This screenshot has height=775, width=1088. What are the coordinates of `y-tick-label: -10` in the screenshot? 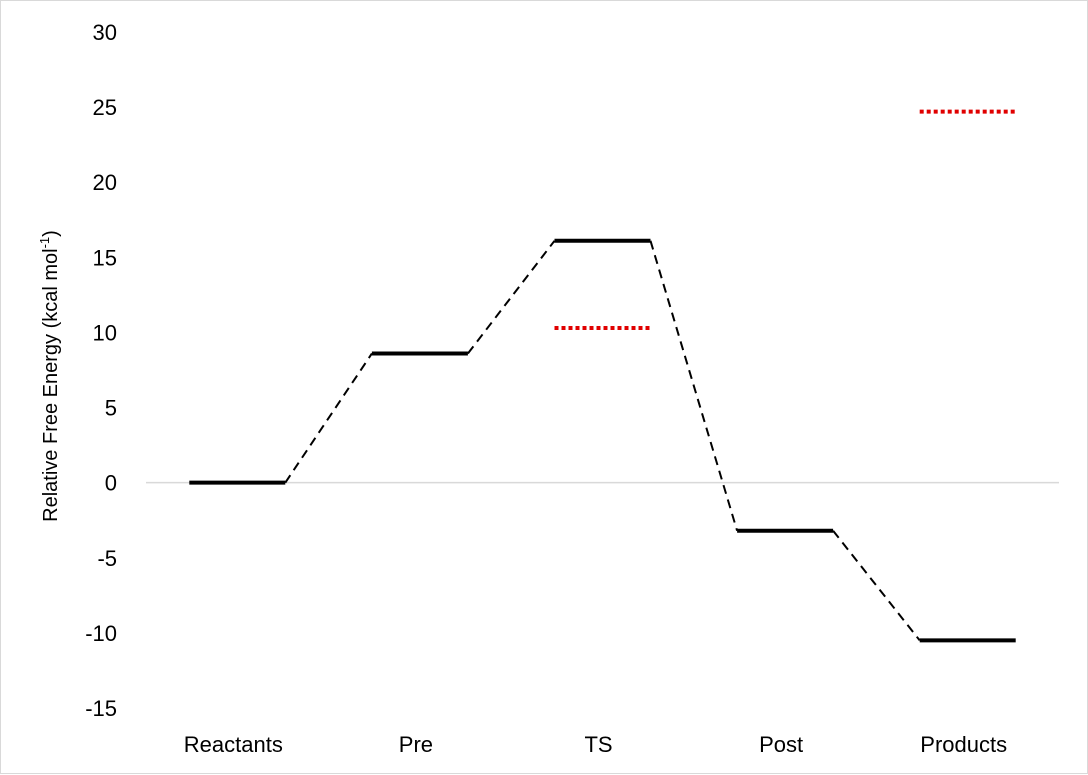 It's located at (101, 633).